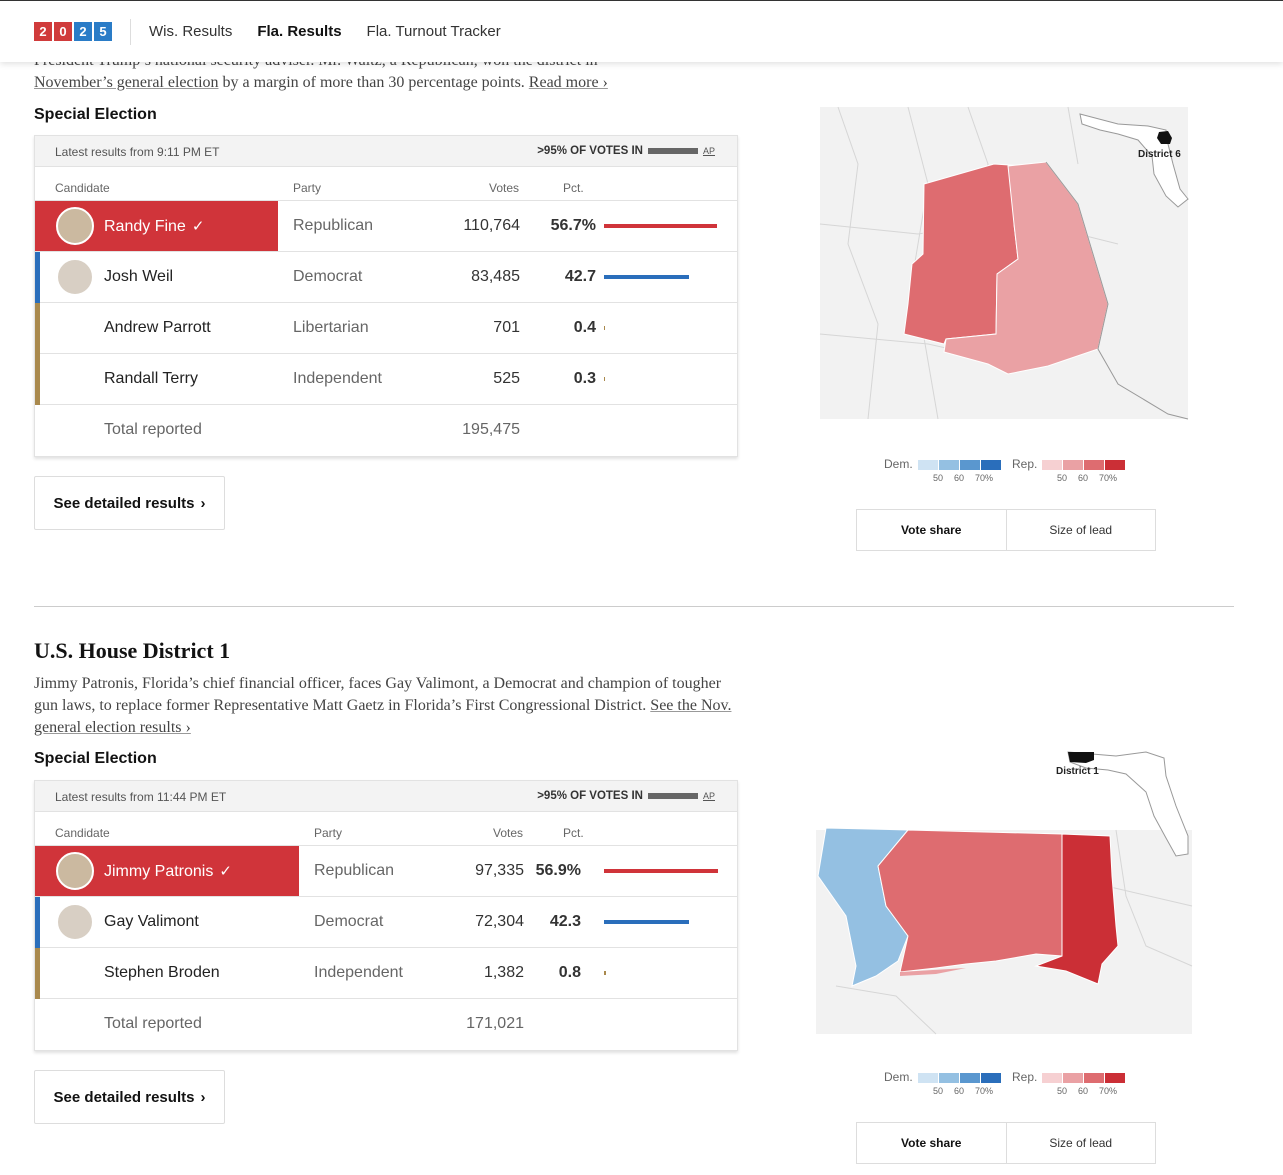 This screenshot has width=1283, height=1175. Describe the element at coordinates (132, 650) in the screenshot. I see `race2-title: U.S. House District 1` at that location.